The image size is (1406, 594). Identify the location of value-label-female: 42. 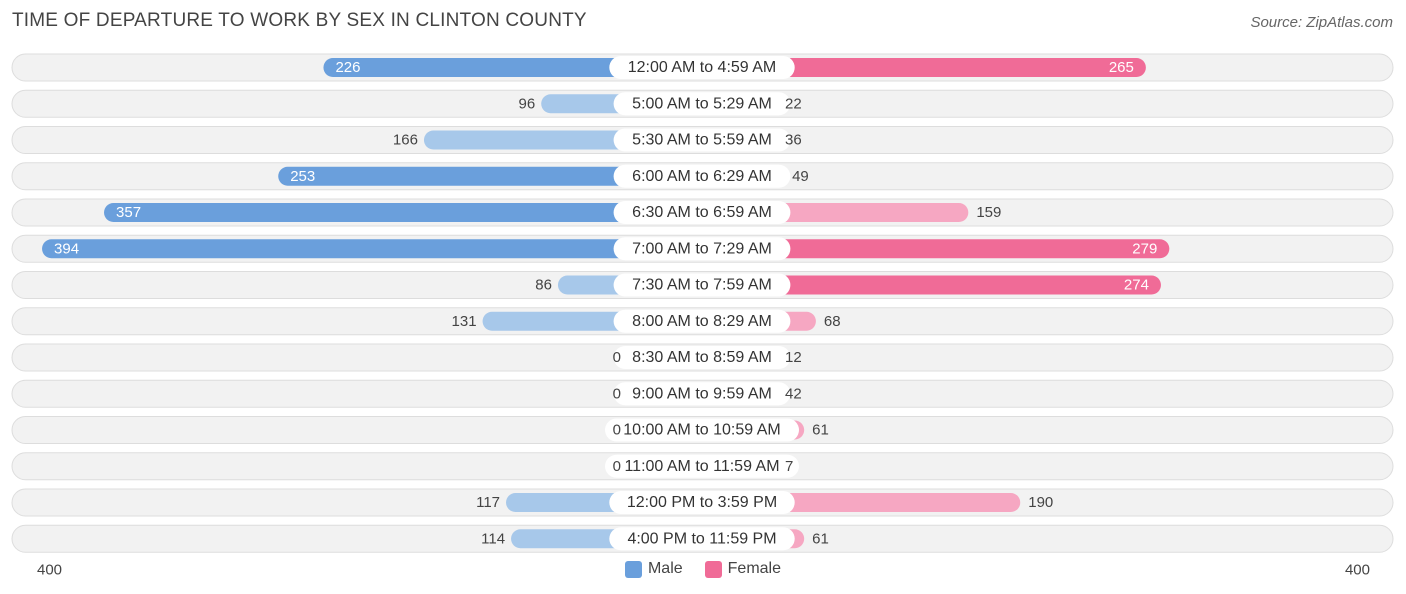
(793, 393).